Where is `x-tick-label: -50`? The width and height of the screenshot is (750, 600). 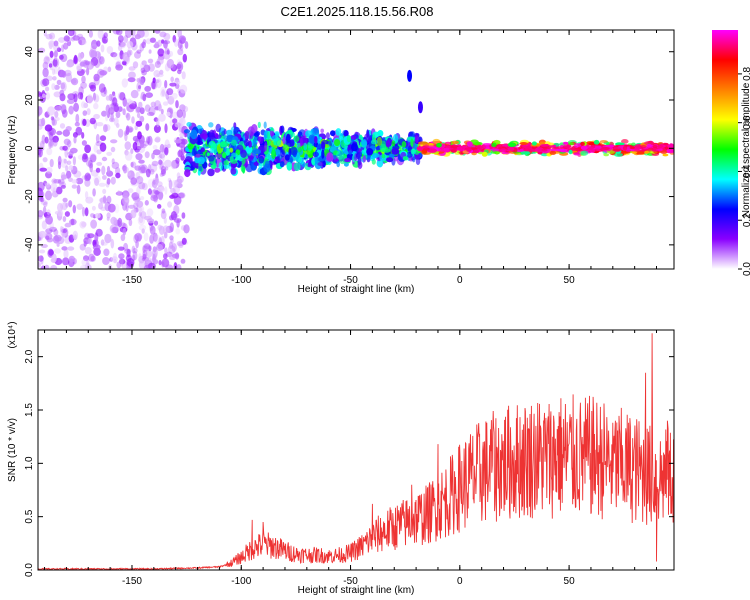
x-tick-label: -50 is located at coordinates (350, 280).